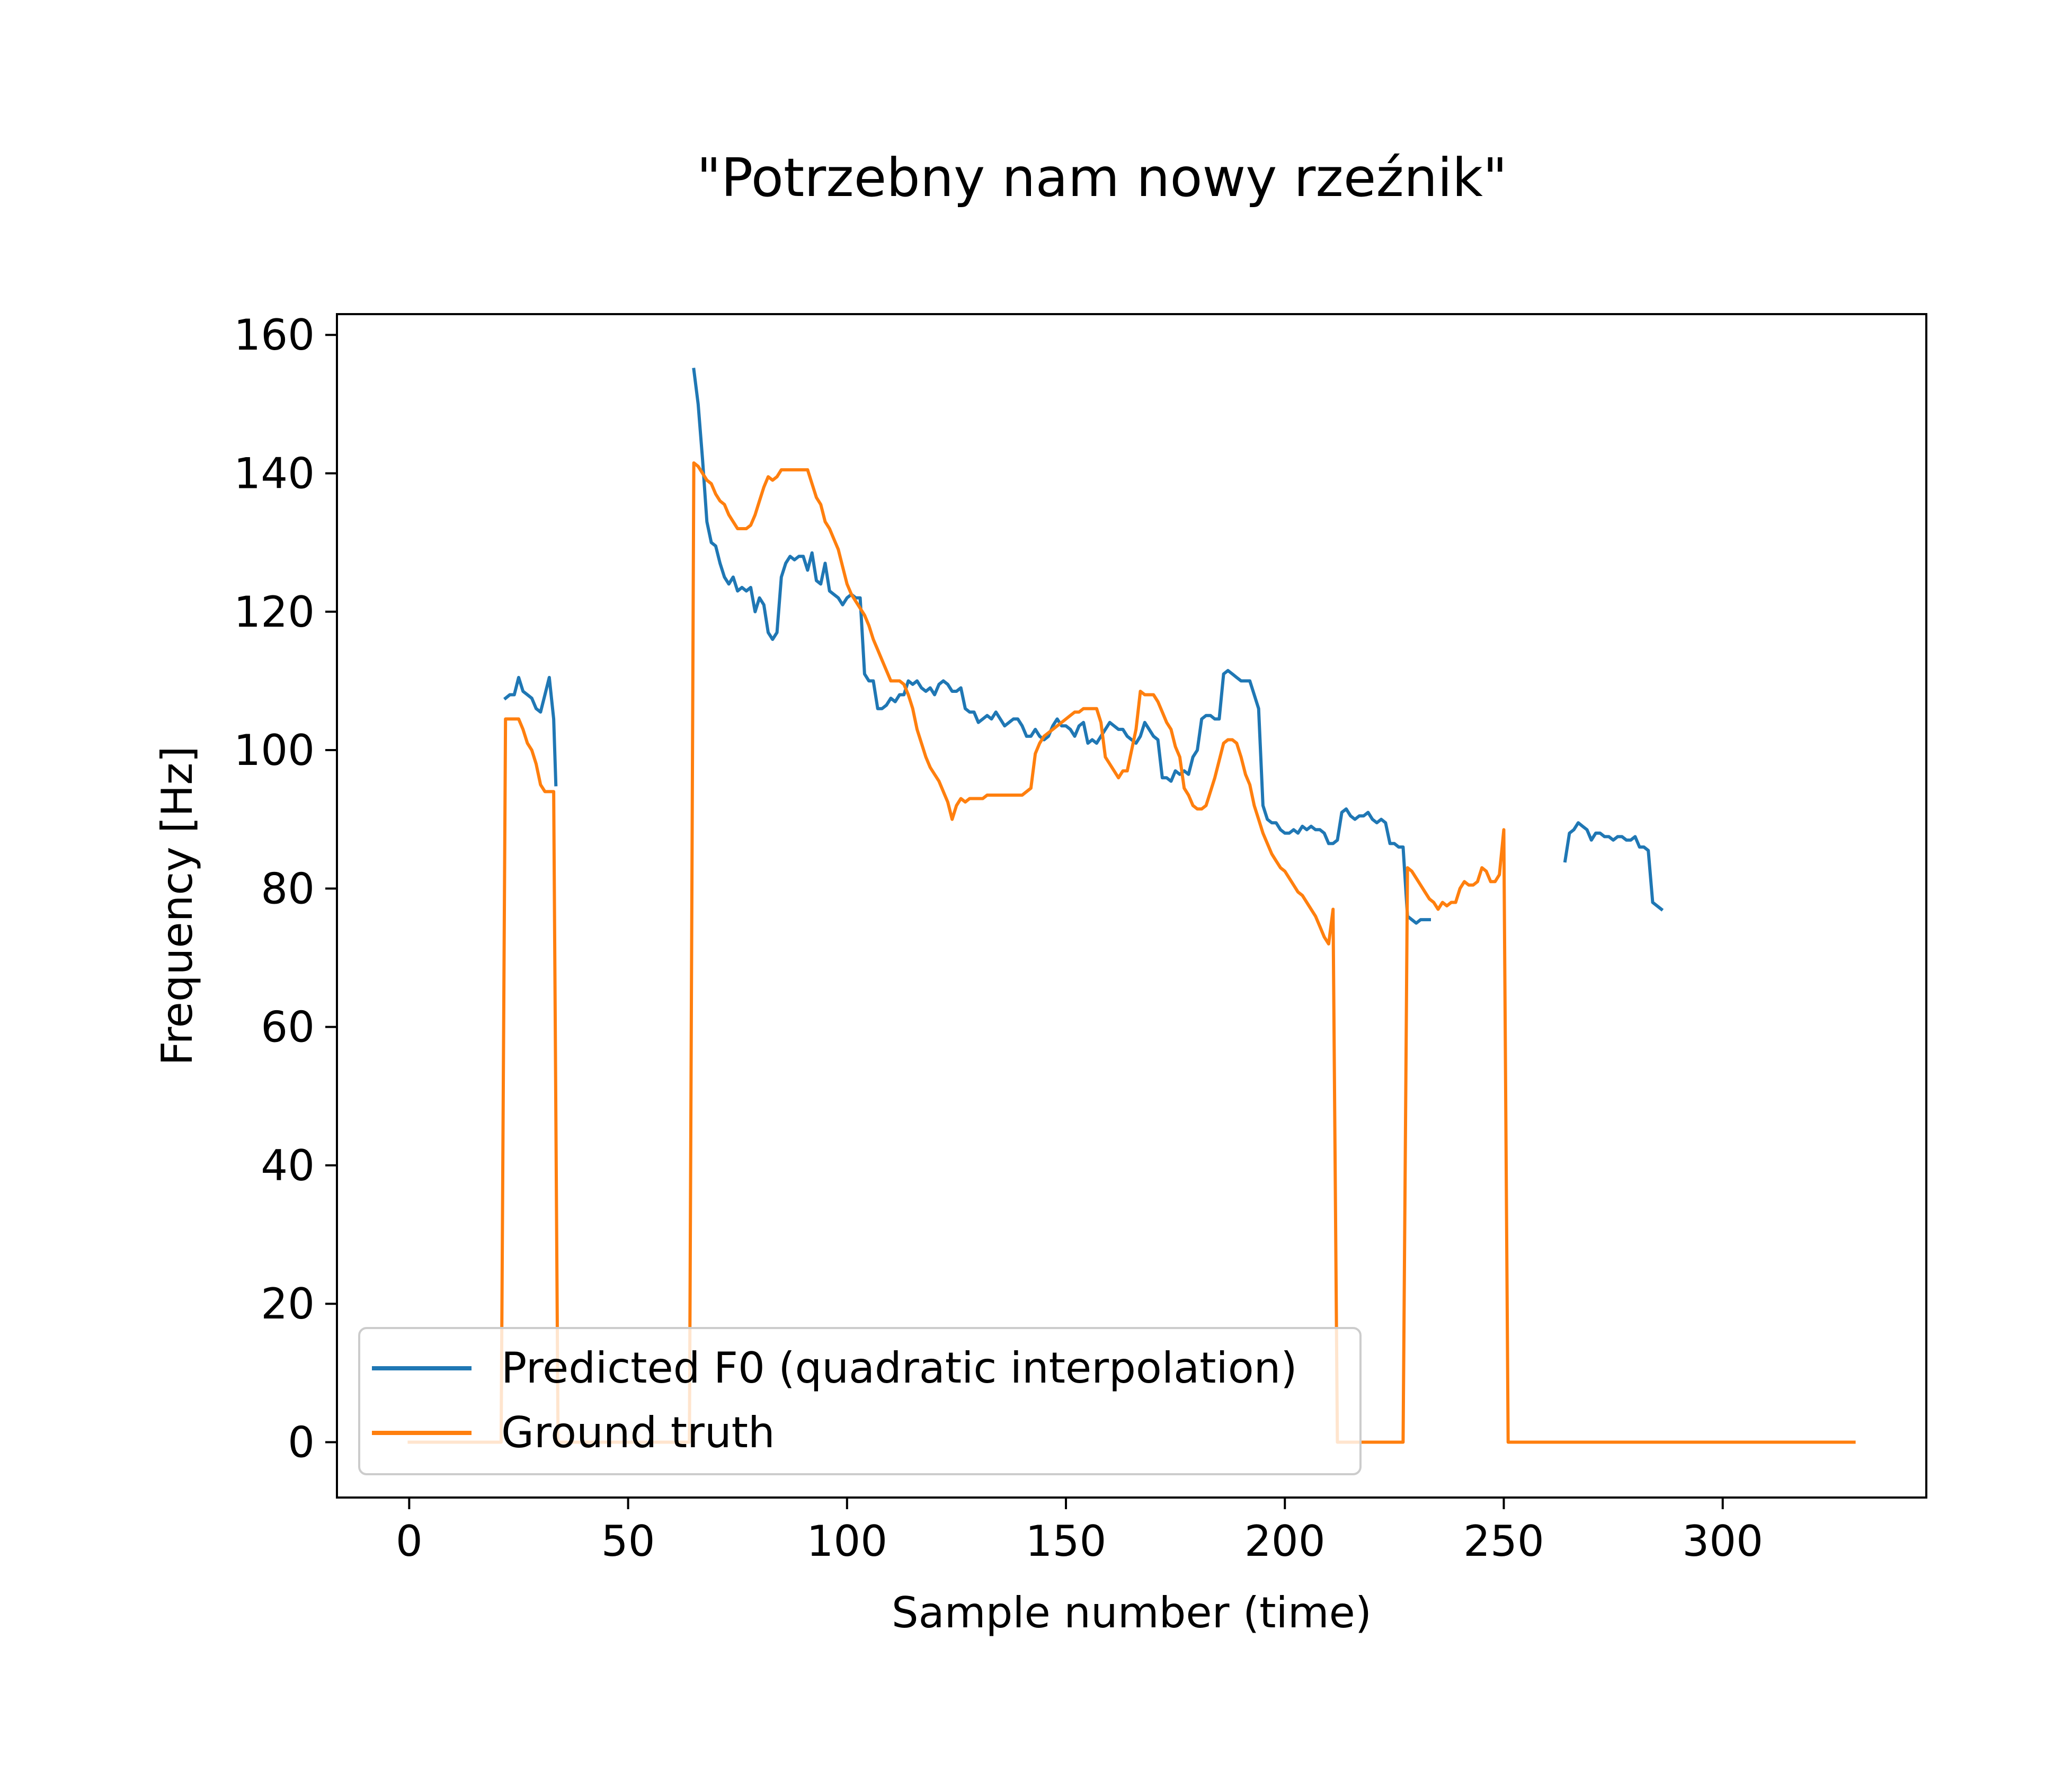 Image resolution: width=2072 pixels, height=1782 pixels. What do you see at coordinates (274, 751) in the screenshot?
I see `y-tick-label: 100` at bounding box center [274, 751].